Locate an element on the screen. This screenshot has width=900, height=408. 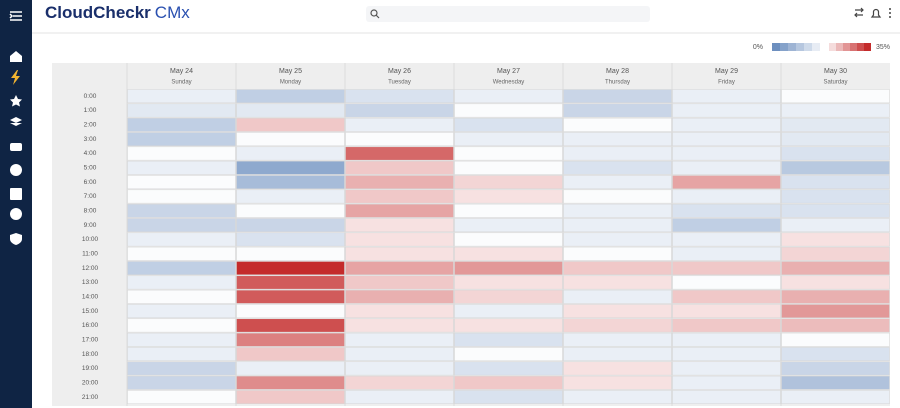
badge-icon is located at coordinates (16, 214).